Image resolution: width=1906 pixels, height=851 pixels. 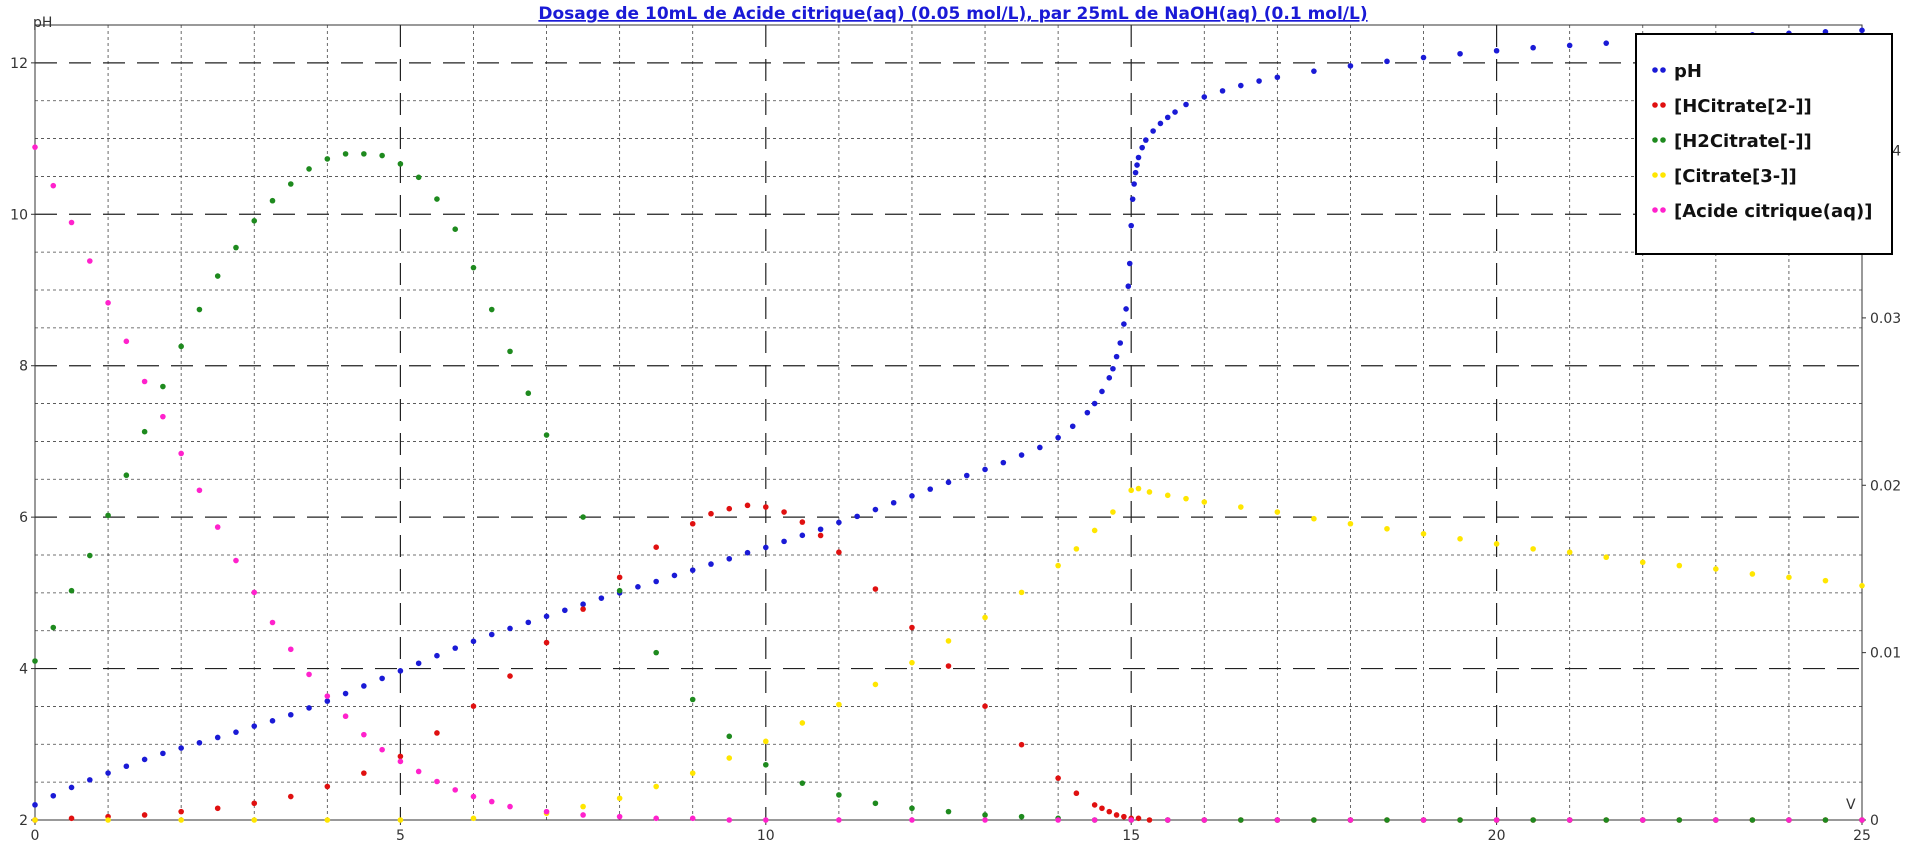 I want to click on y-tick-label: 8, so click(x=23, y=367).